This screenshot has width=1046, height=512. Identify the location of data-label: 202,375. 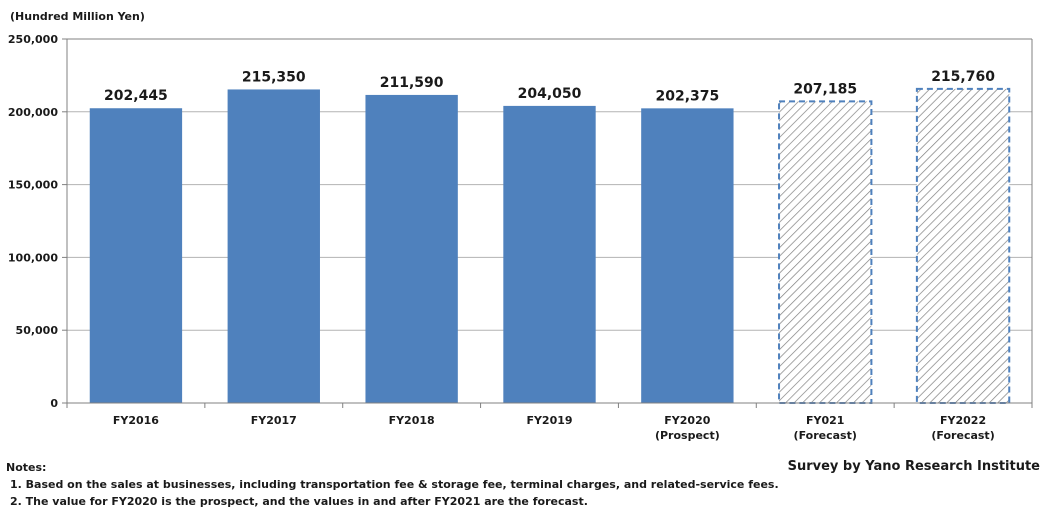
(687, 96).